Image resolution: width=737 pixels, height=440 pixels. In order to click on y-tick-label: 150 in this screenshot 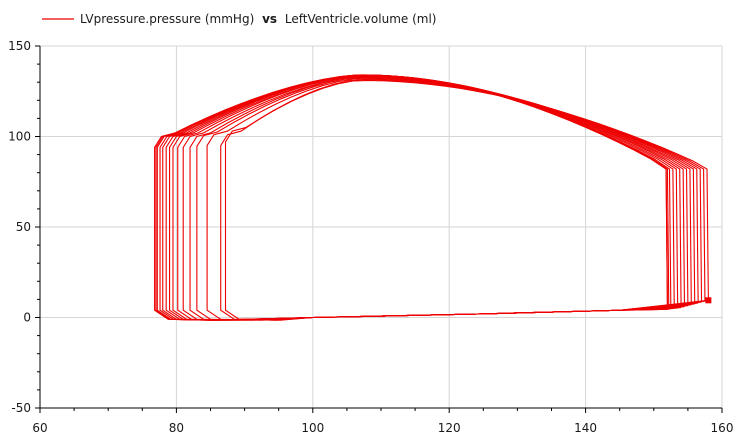, I will do `click(19, 46)`.